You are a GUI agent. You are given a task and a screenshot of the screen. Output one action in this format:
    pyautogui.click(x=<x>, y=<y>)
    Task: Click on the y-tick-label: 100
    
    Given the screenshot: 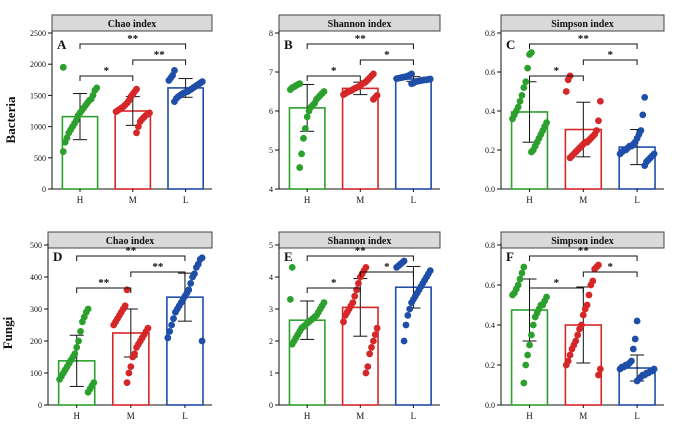 What is the action you would take?
    pyautogui.click(x=36, y=373)
    